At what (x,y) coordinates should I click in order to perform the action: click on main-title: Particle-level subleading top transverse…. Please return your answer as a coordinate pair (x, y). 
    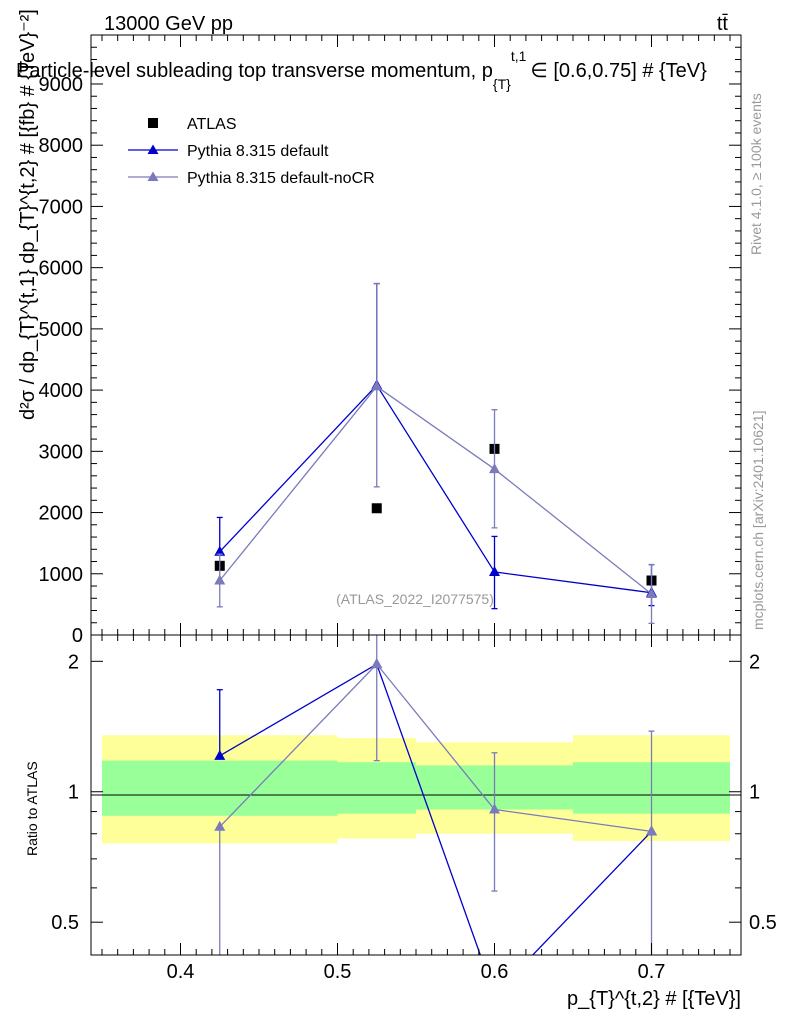
    Looking at the image, I should click on (361, 70).